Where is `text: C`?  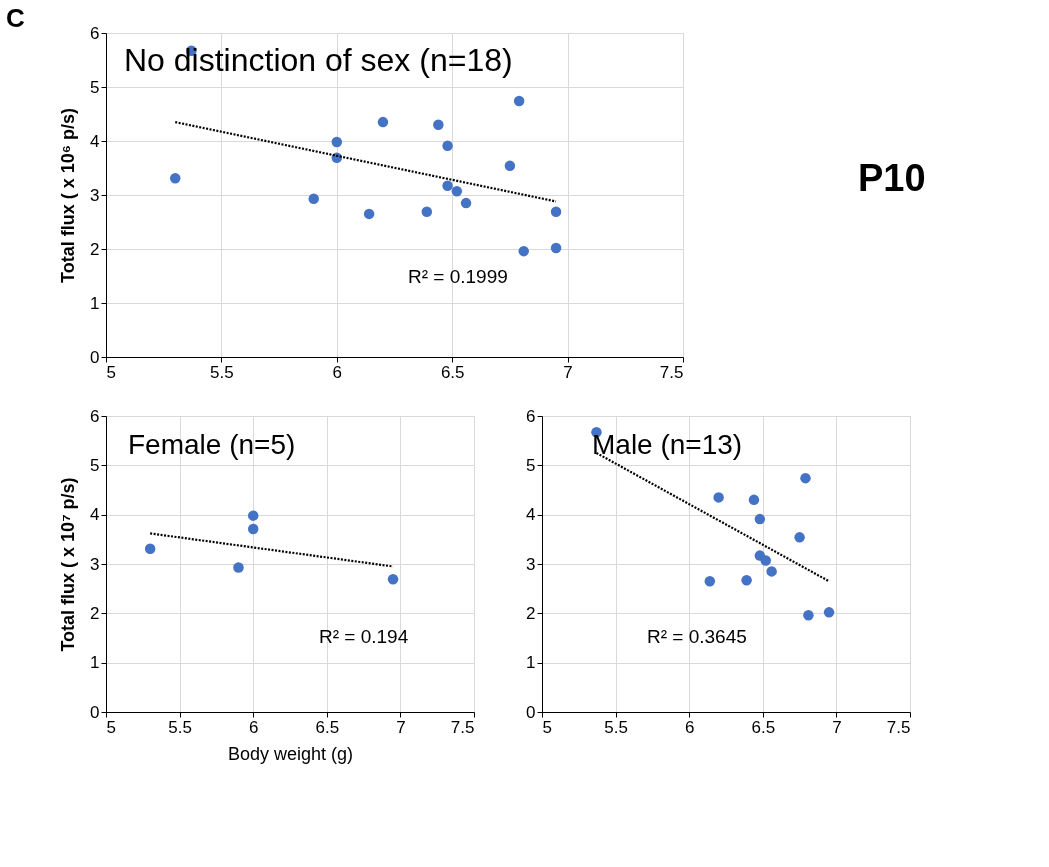
text: C is located at coordinates (15, 18).